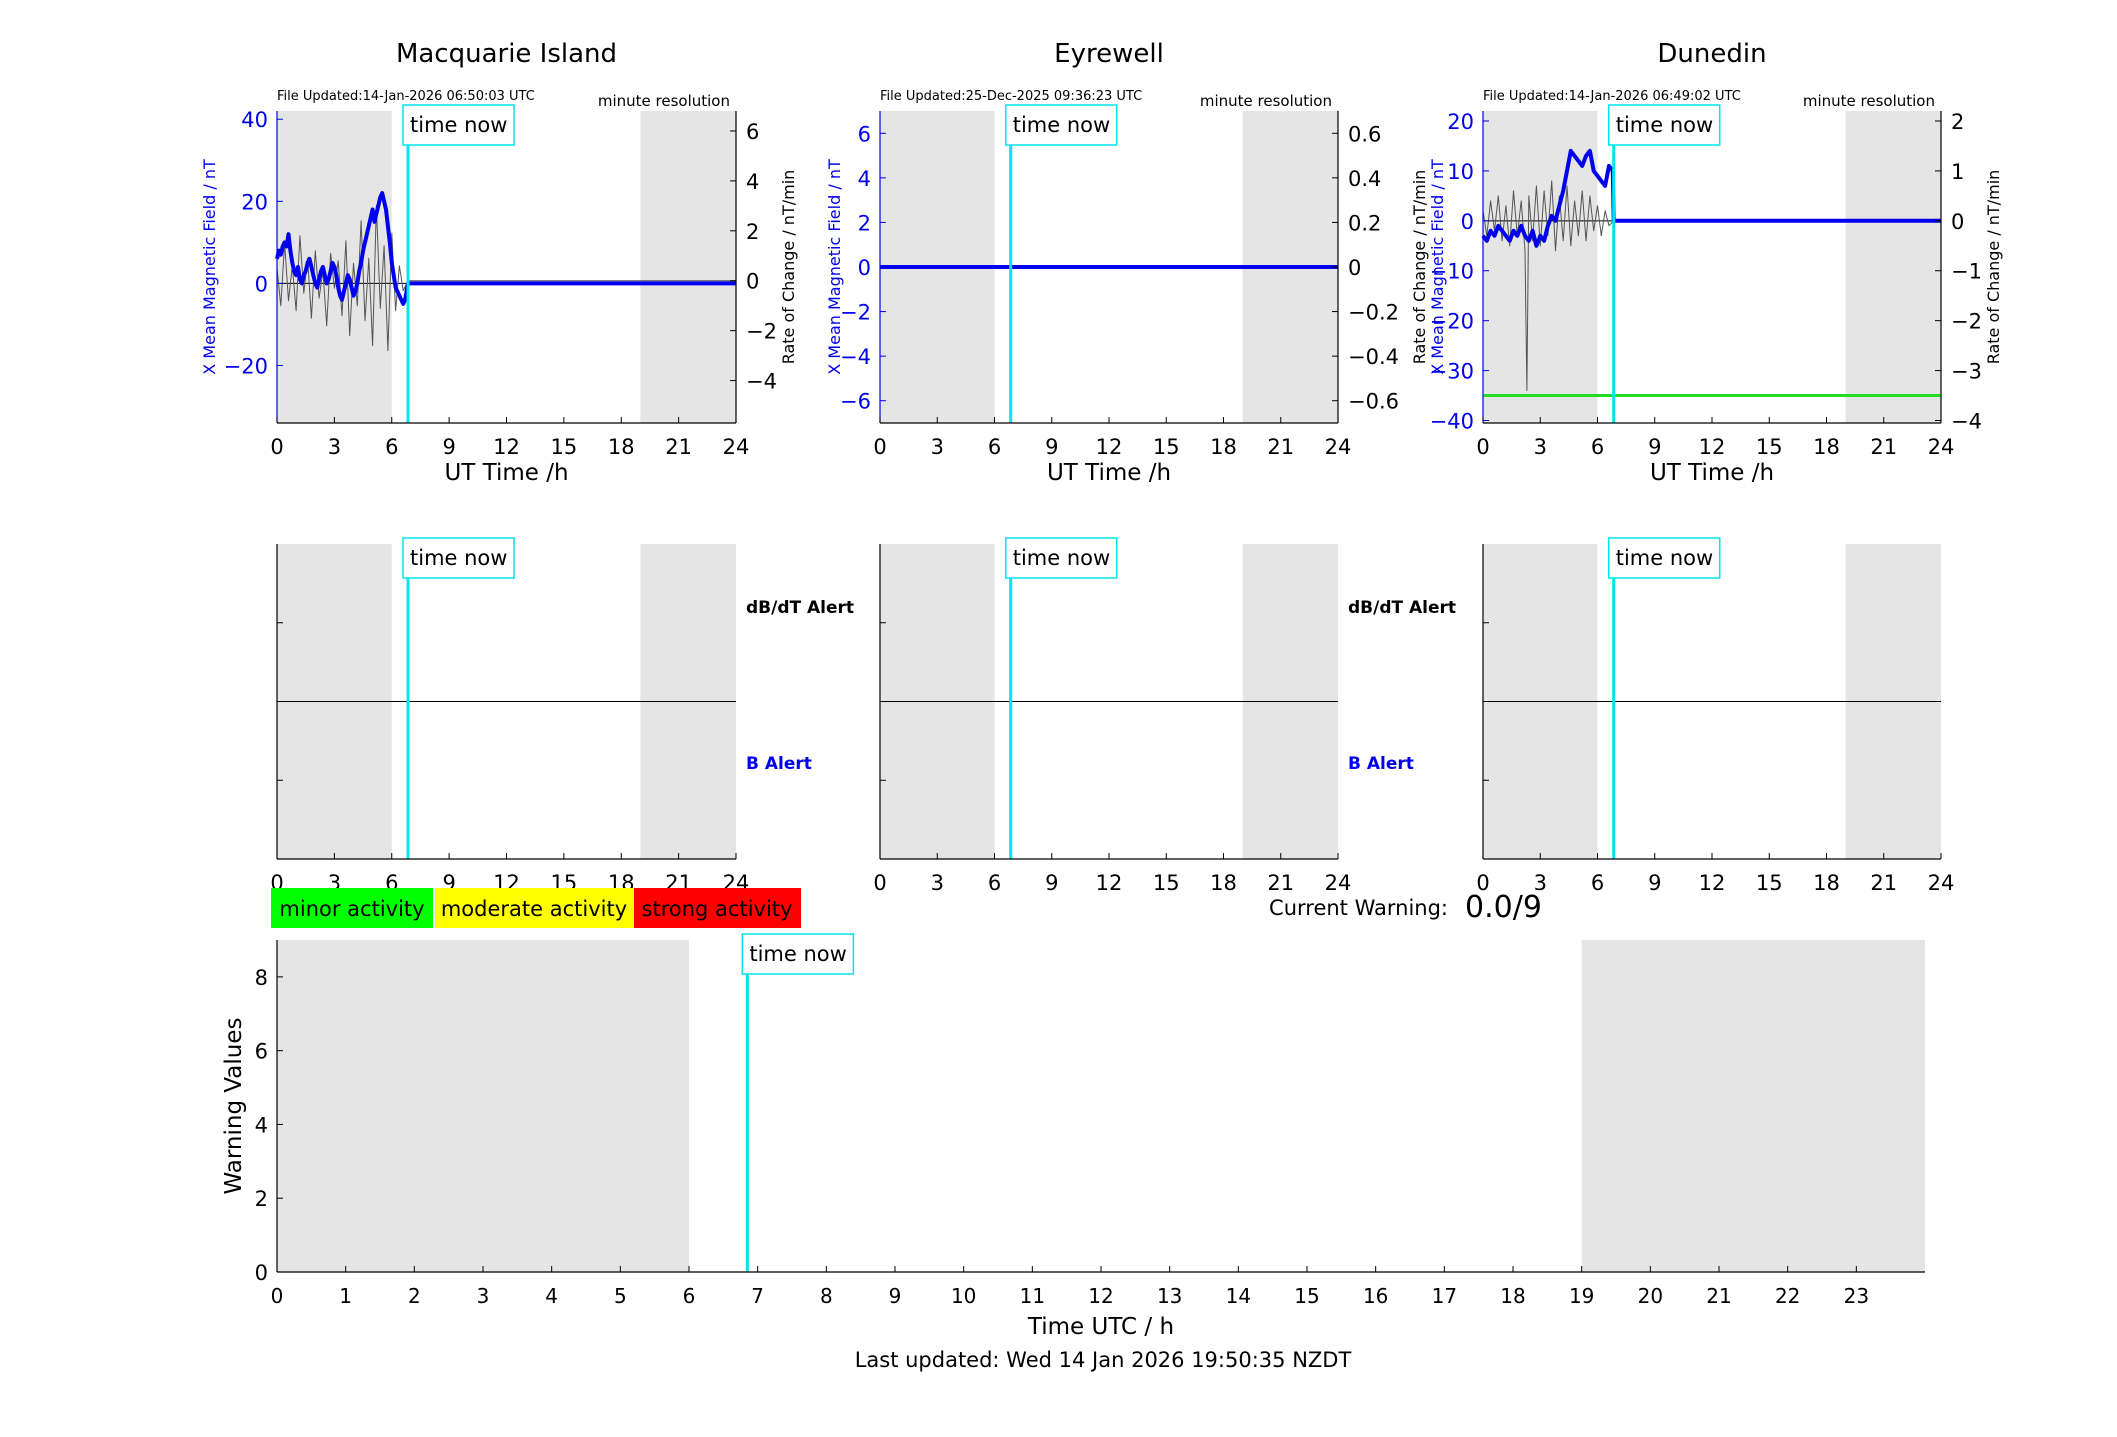 The width and height of the screenshot is (2117, 1437). Describe the element at coordinates (1358, 908) in the screenshot. I see `current-warning-label: Current Warning:` at that location.